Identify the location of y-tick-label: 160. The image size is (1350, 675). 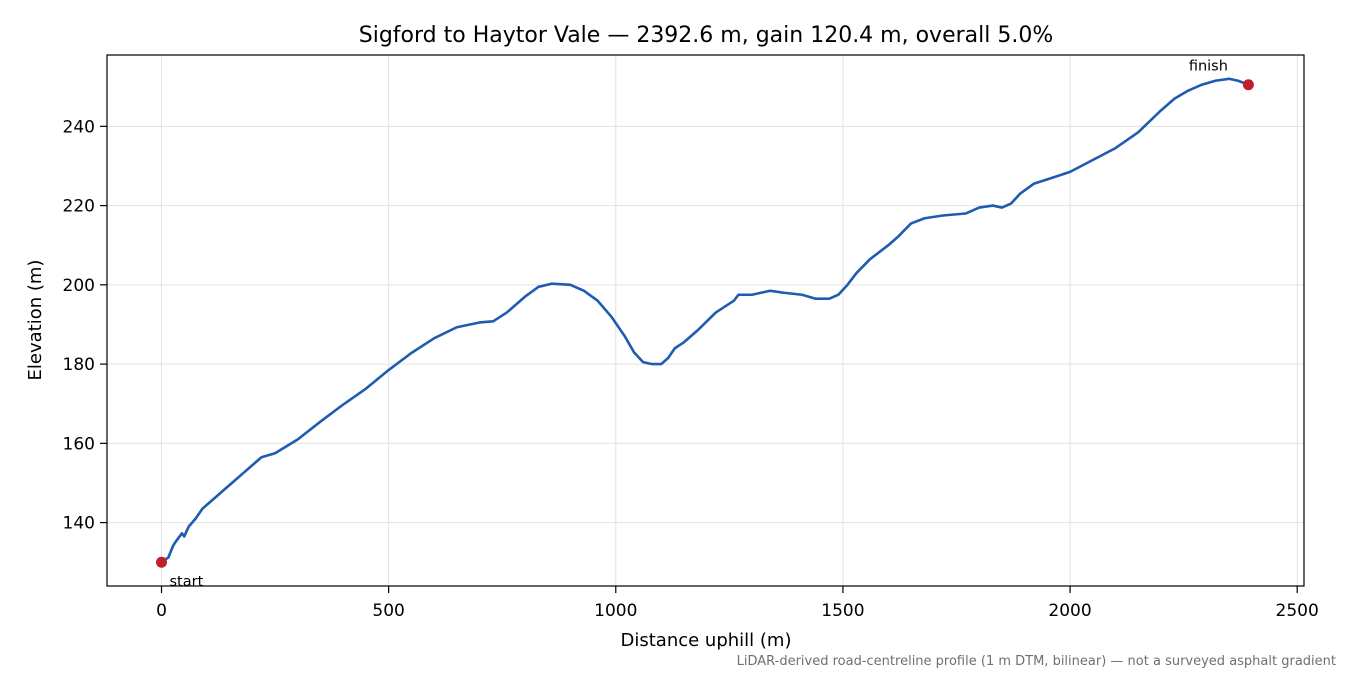
(79, 444).